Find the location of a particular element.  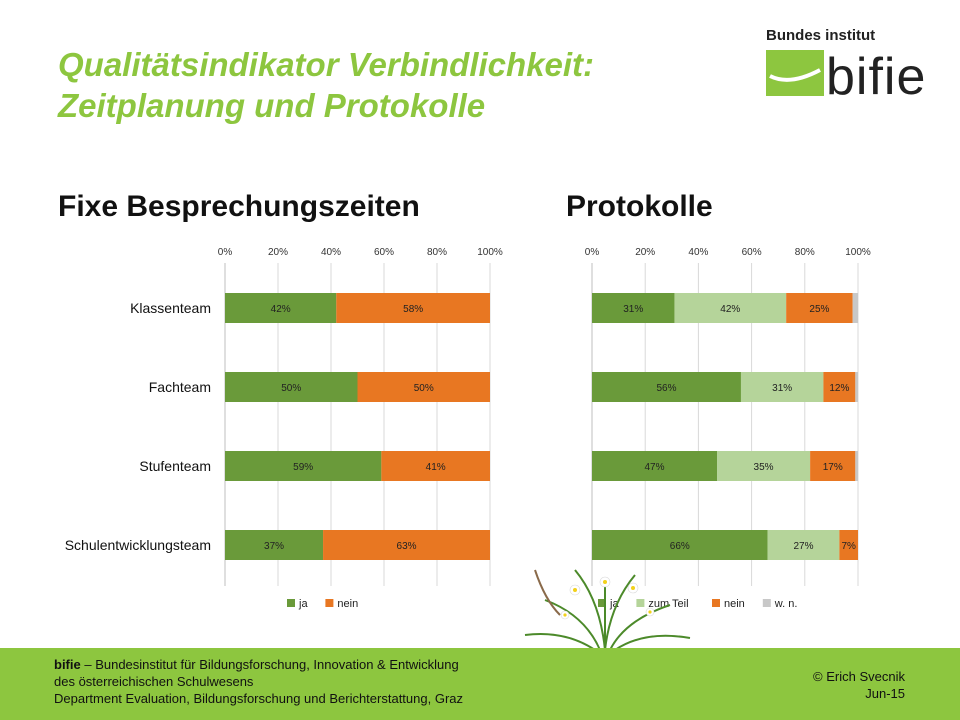

data-label: 17% is located at coordinates (833, 467).